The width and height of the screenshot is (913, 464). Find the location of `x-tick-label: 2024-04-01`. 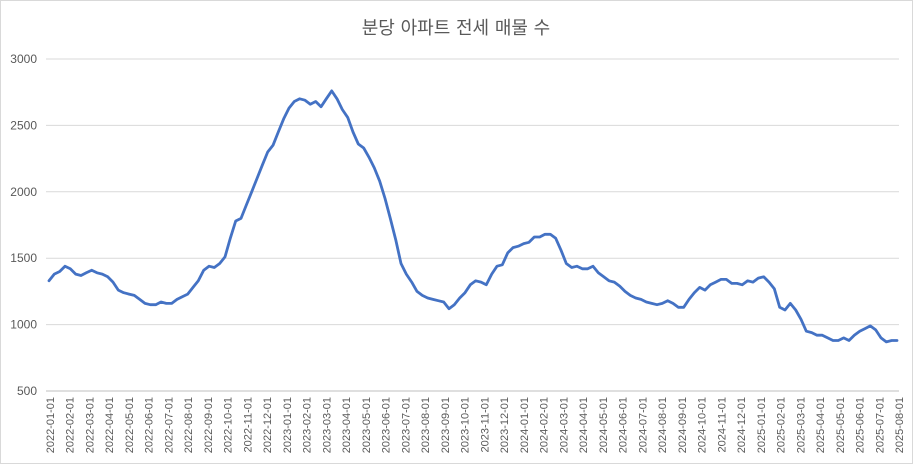

x-tick-label: 2024-04-01 is located at coordinates (584, 425).